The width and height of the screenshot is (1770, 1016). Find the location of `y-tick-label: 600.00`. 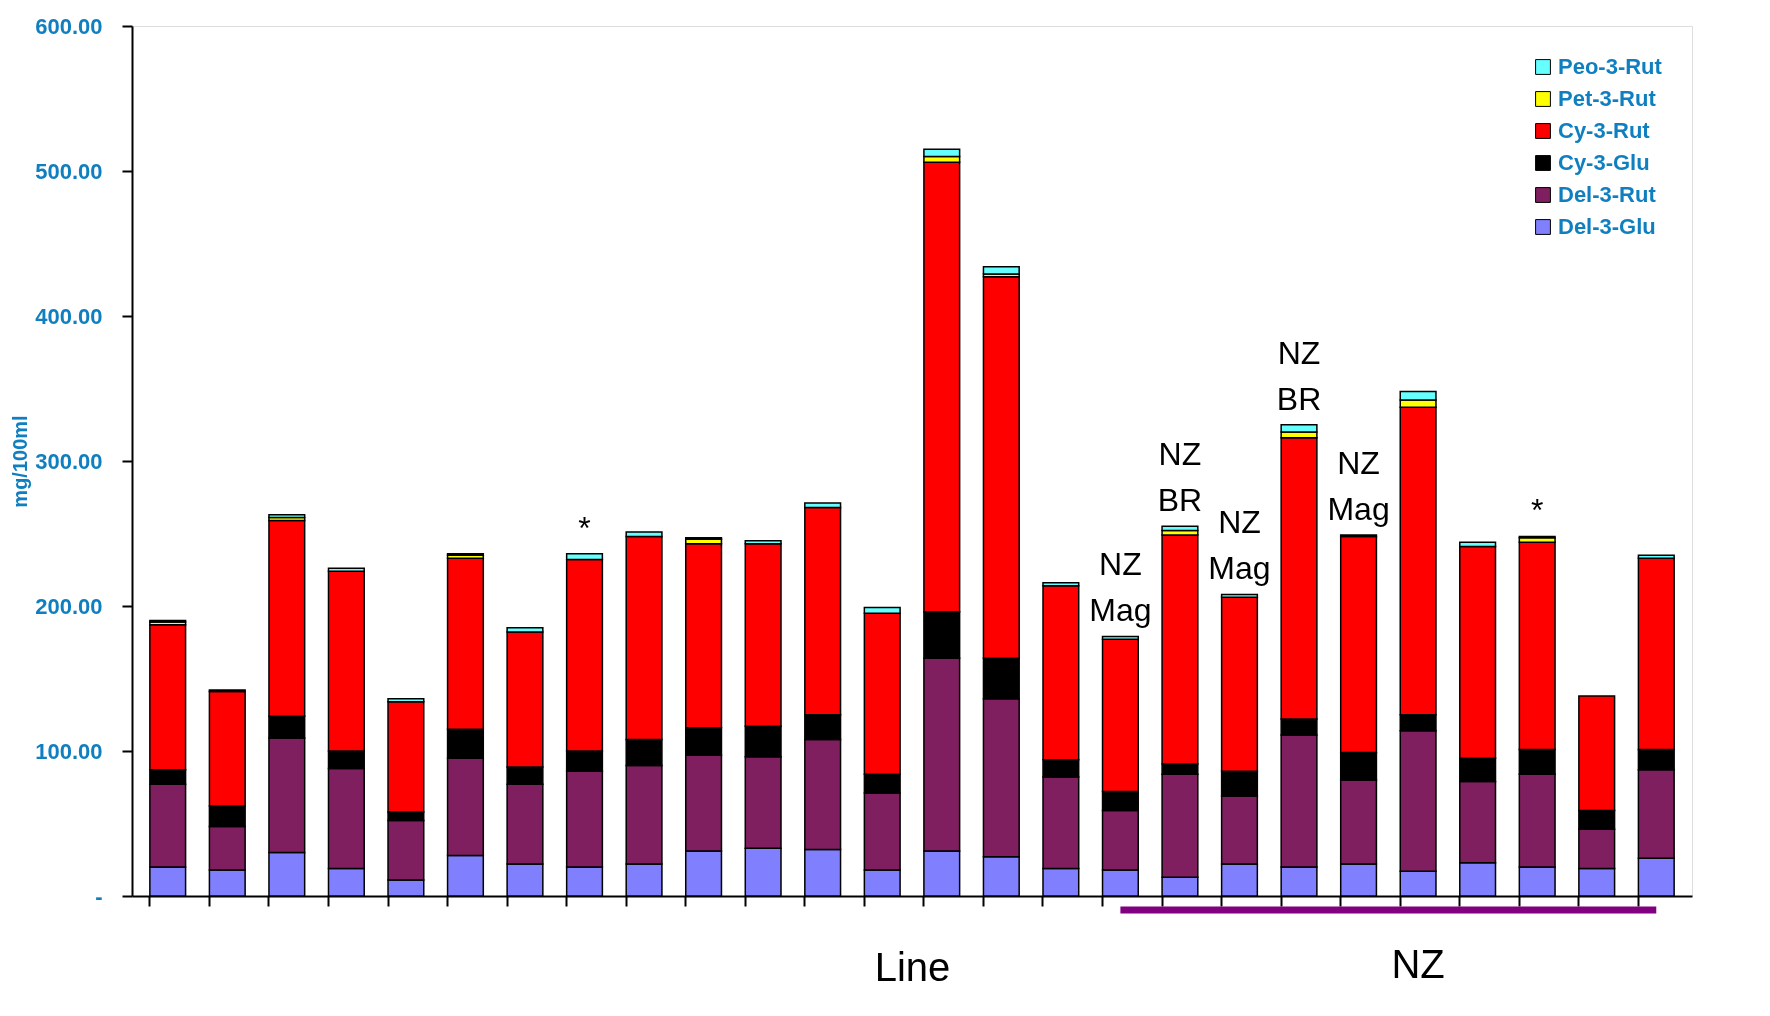

y-tick-label: 600.00 is located at coordinates (69, 26).